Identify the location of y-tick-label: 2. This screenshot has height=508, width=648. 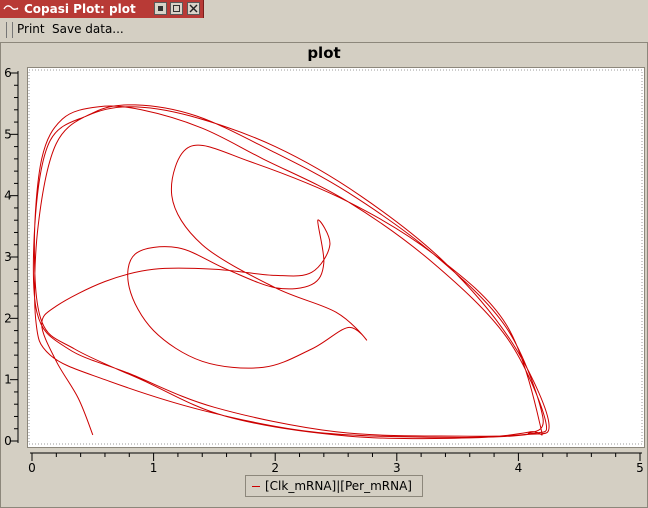
(8, 318).